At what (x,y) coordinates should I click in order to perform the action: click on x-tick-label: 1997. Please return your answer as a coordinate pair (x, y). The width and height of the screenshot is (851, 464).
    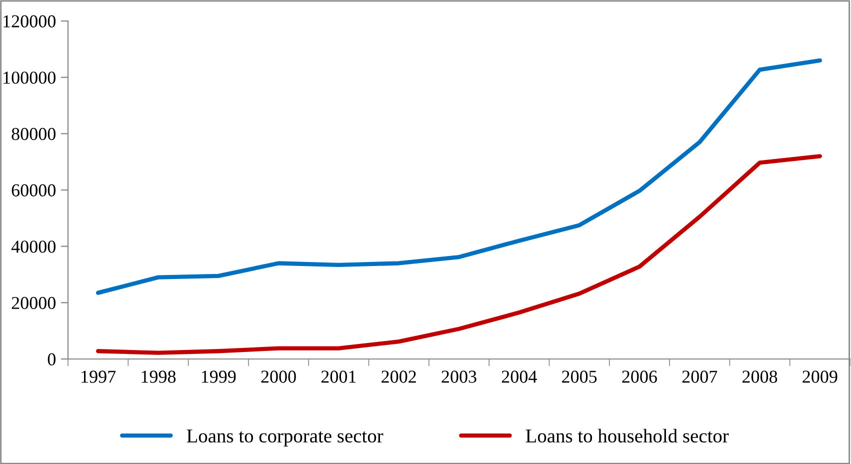
    Looking at the image, I should click on (99, 376).